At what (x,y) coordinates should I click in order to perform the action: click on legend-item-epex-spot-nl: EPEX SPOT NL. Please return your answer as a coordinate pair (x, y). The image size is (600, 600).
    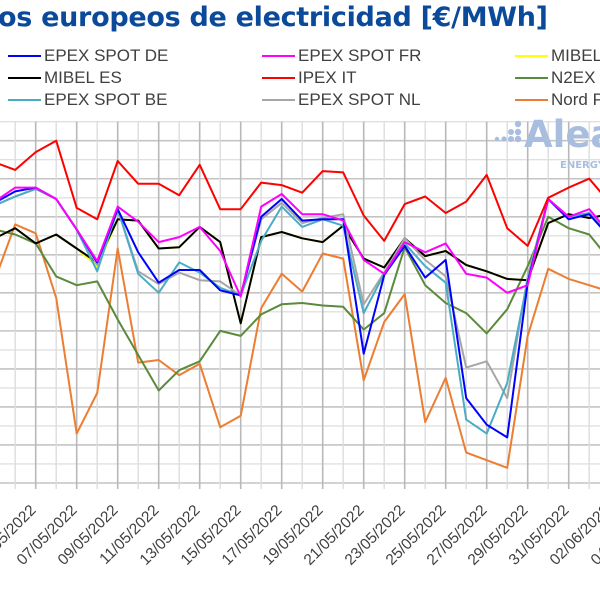
    Looking at the image, I should click on (341, 100).